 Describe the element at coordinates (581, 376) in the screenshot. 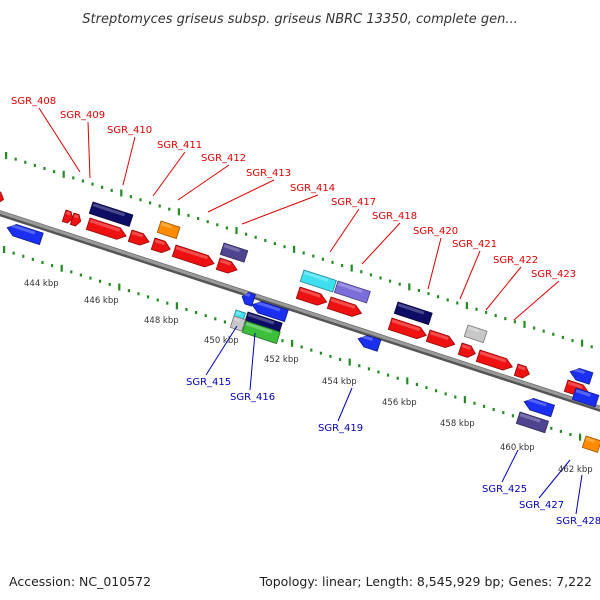

I see `gene-reverse-e` at that location.